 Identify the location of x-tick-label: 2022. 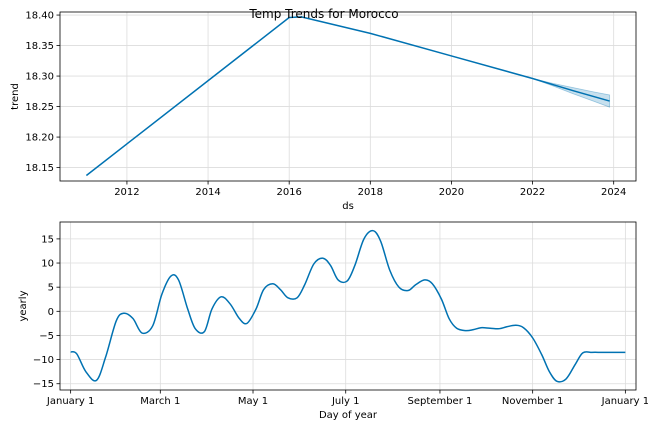
(532, 192).